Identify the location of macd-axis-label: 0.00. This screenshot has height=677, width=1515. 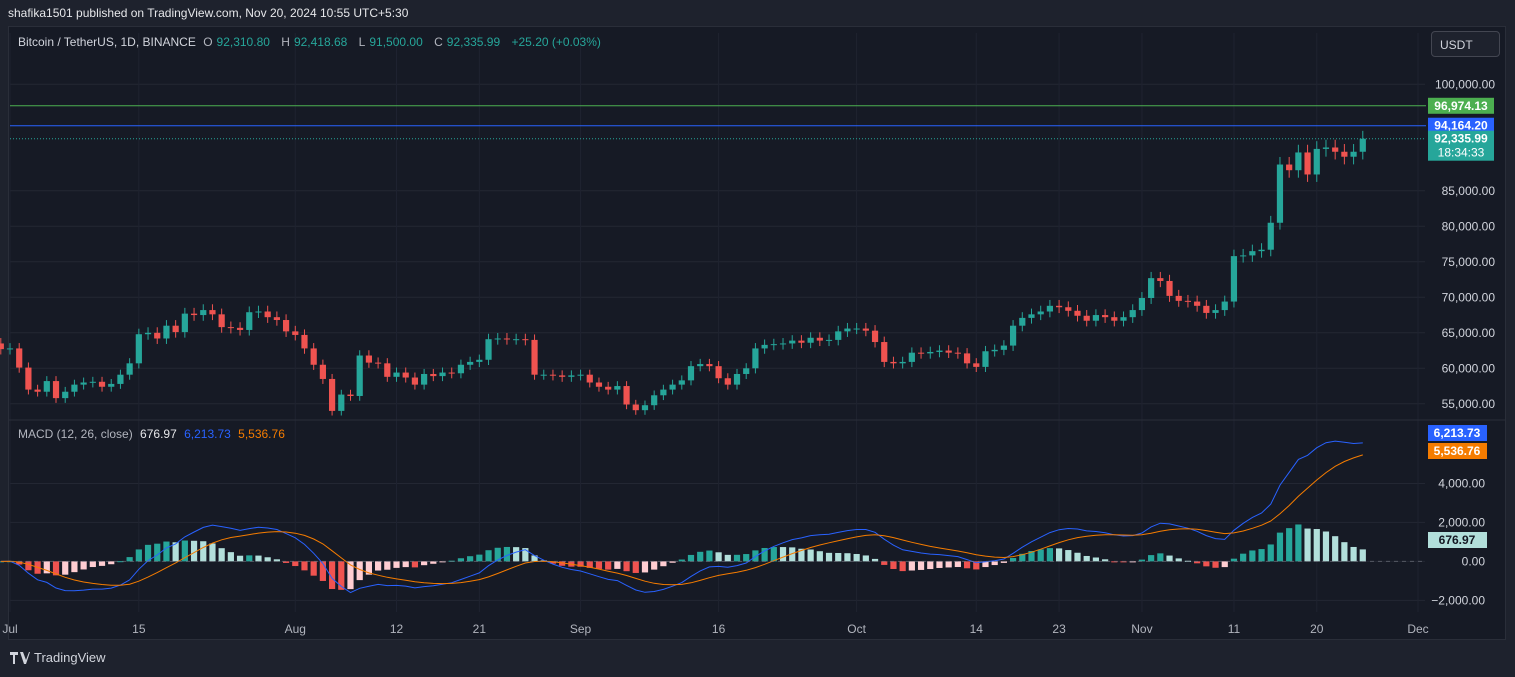
(1474, 561).